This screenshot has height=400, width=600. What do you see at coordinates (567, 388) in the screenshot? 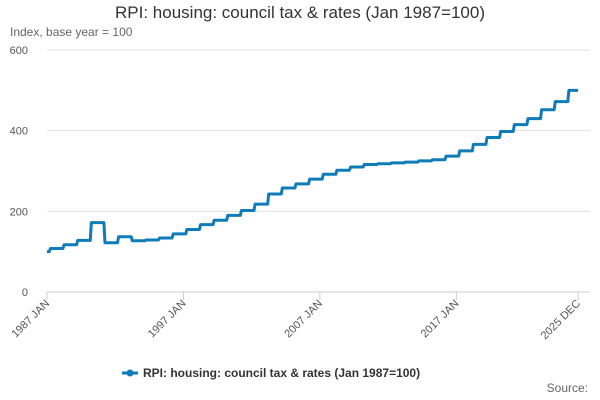
I see `source: Source:` at bounding box center [567, 388].